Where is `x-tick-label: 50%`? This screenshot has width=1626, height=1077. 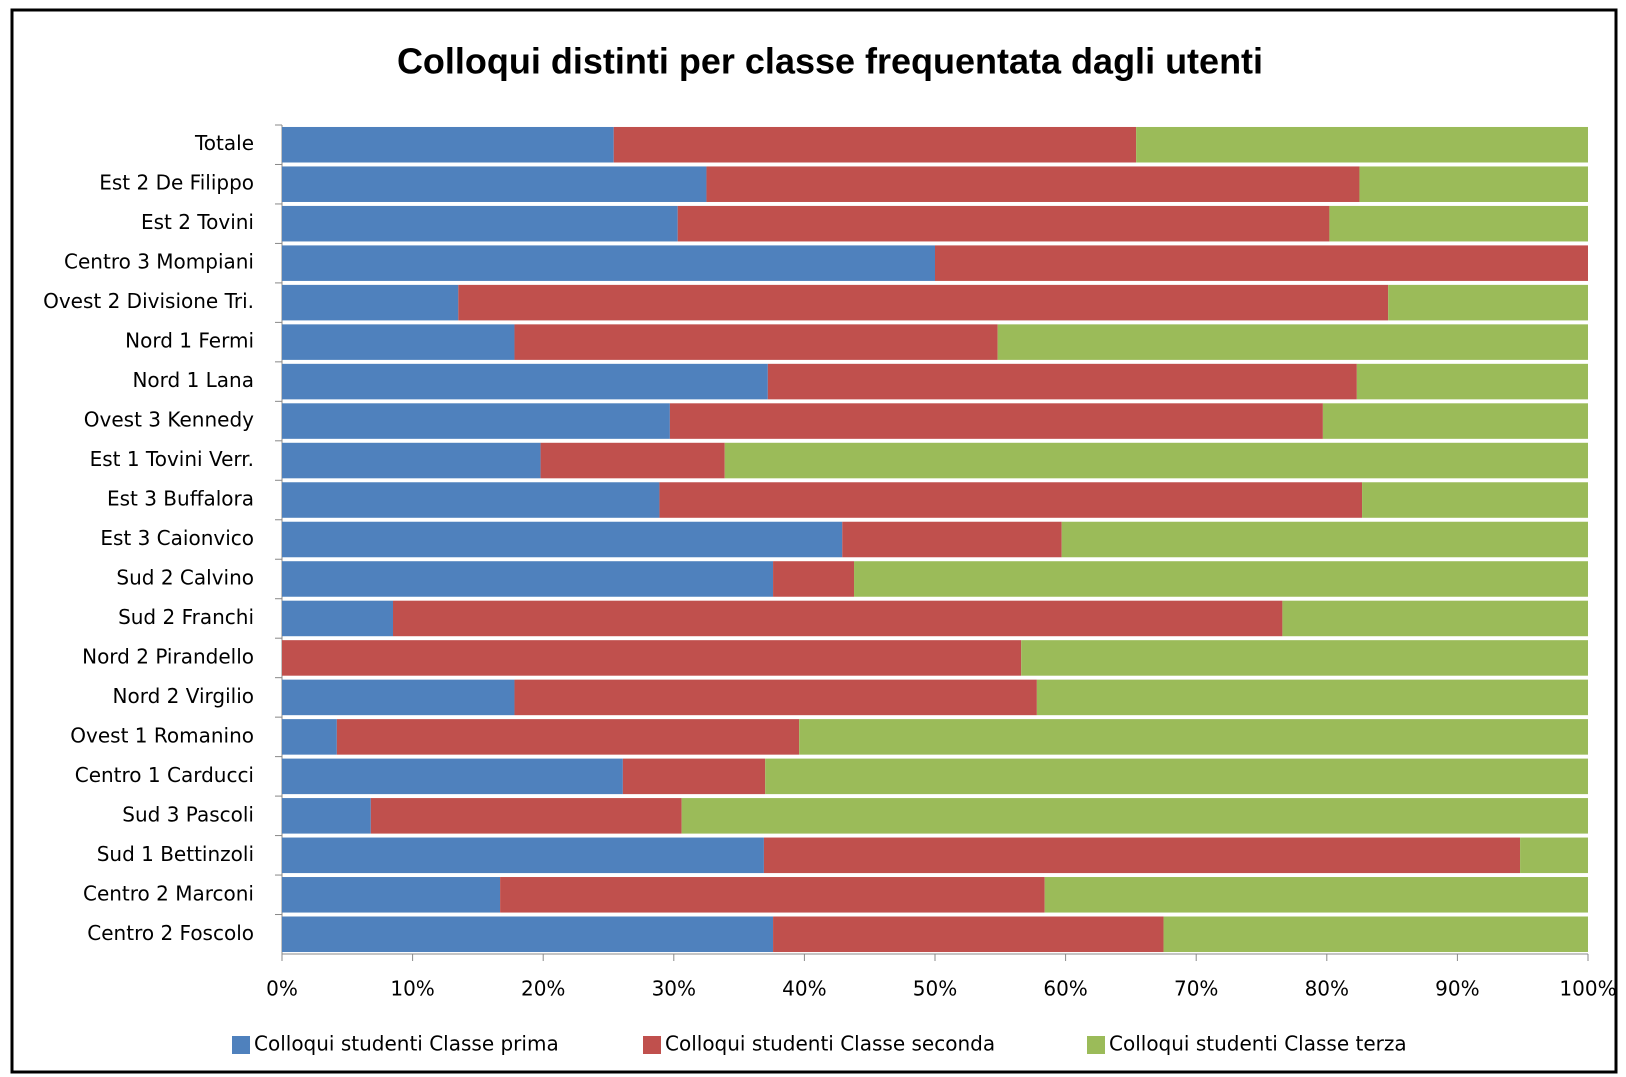 x-tick-label: 50% is located at coordinates (935, 989).